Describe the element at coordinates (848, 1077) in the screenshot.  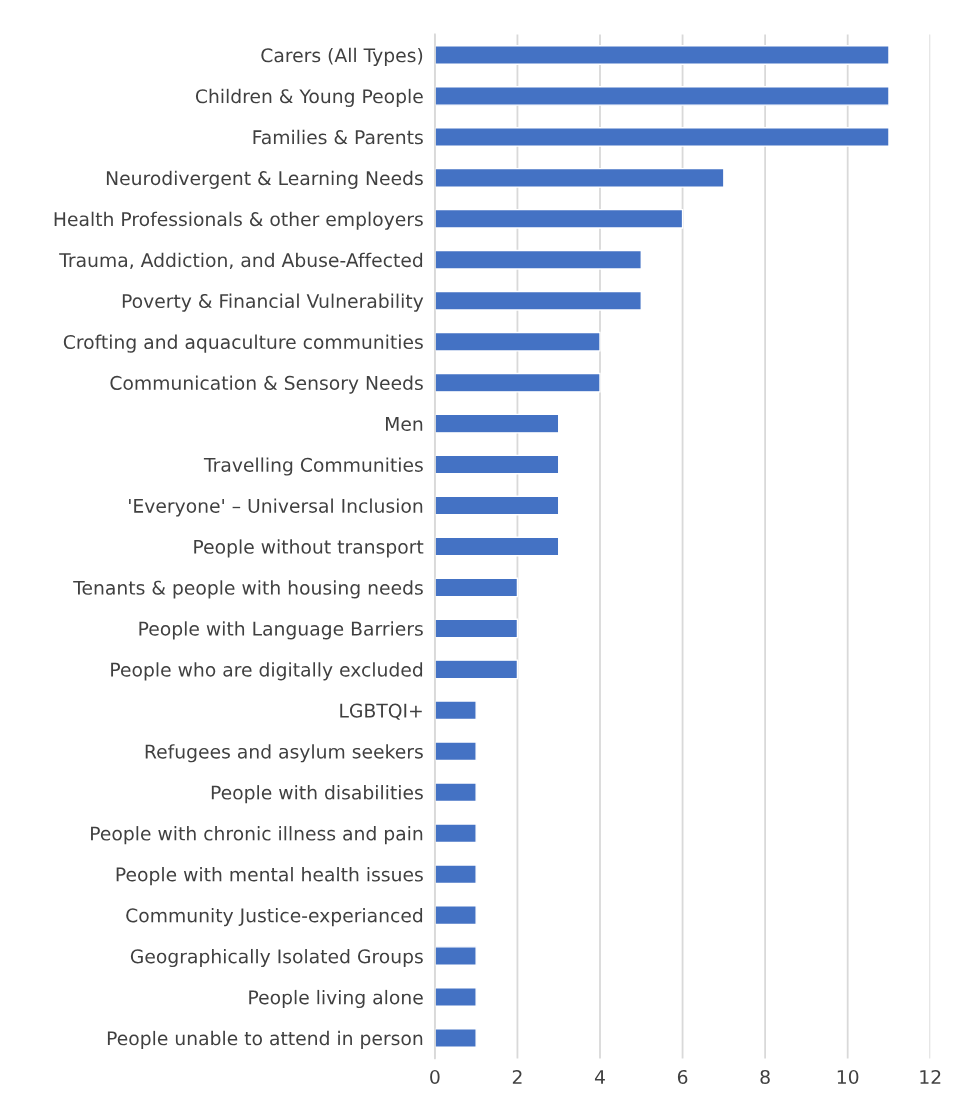
I see `x-tick-label: 10` at that location.